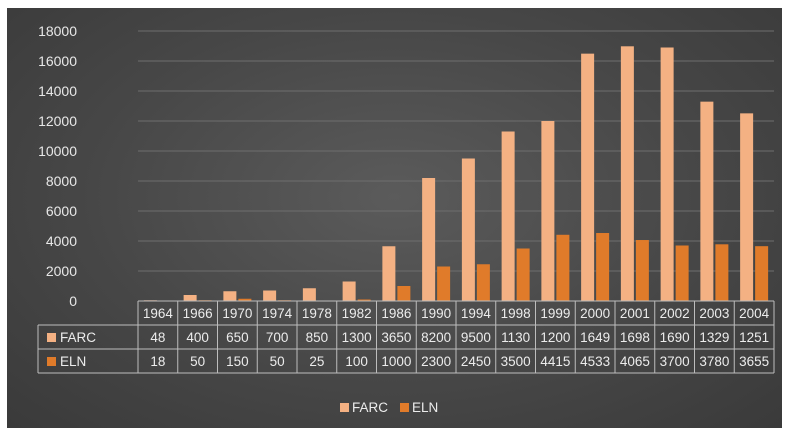 Image resolution: width=787 pixels, height=433 pixels. Describe the element at coordinates (714, 361) in the screenshot. I see `table-value: 3780` at that location.